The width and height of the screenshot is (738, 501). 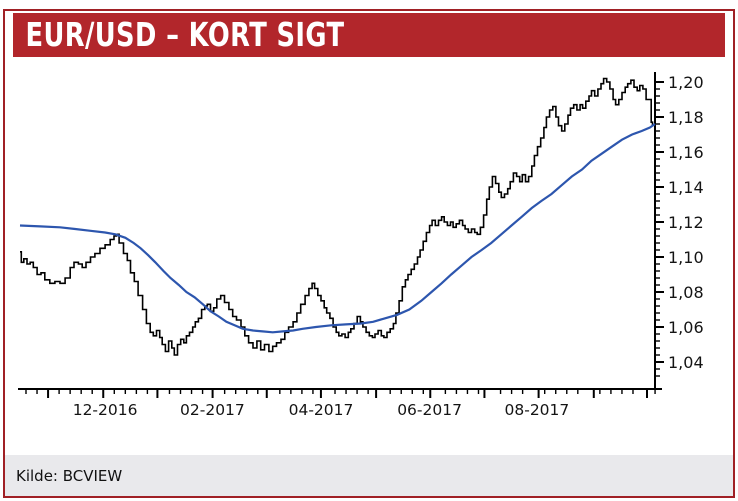 What do you see at coordinates (686, 292) in the screenshot?
I see `y-axis-label: 1,08` at bounding box center [686, 292].